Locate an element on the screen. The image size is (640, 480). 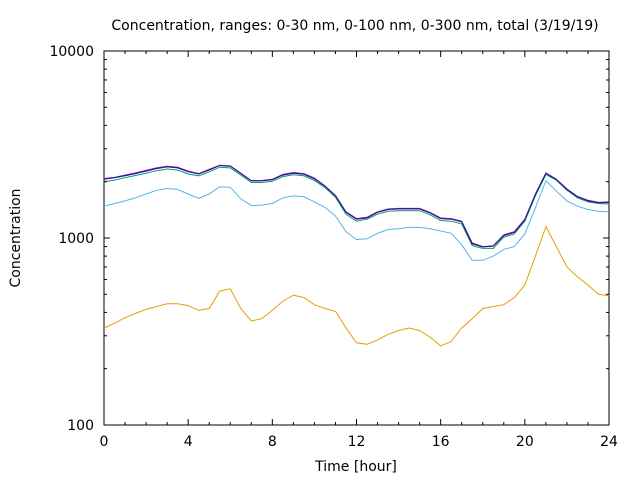
y-axis-label: Concentration is located at coordinates (16, 237).